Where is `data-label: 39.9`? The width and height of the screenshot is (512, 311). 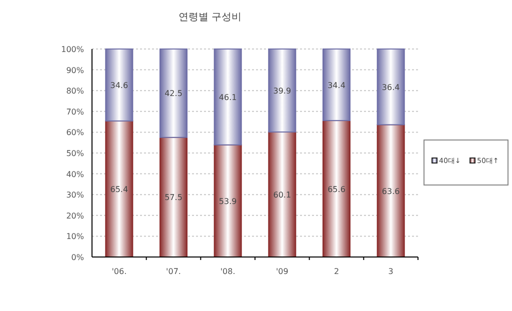
data-label: 39.9 is located at coordinates (282, 91).